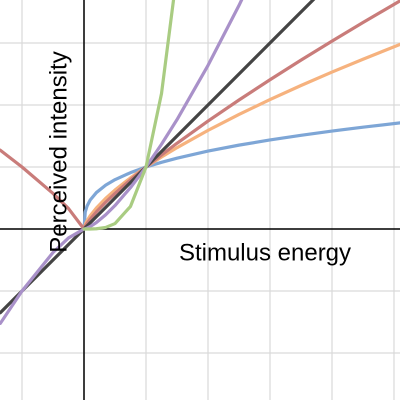 The height and width of the screenshot is (400, 400). What do you see at coordinates (265, 252) in the screenshot?
I see `x-axis-label: Stimulus energy` at bounding box center [265, 252].